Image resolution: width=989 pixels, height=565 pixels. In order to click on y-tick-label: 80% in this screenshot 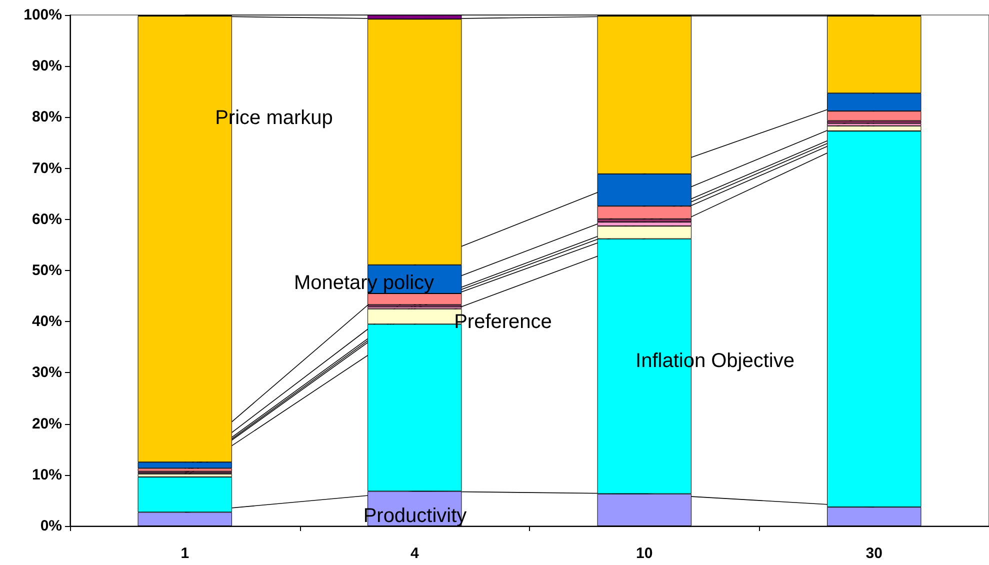, I will do `click(47, 117)`.